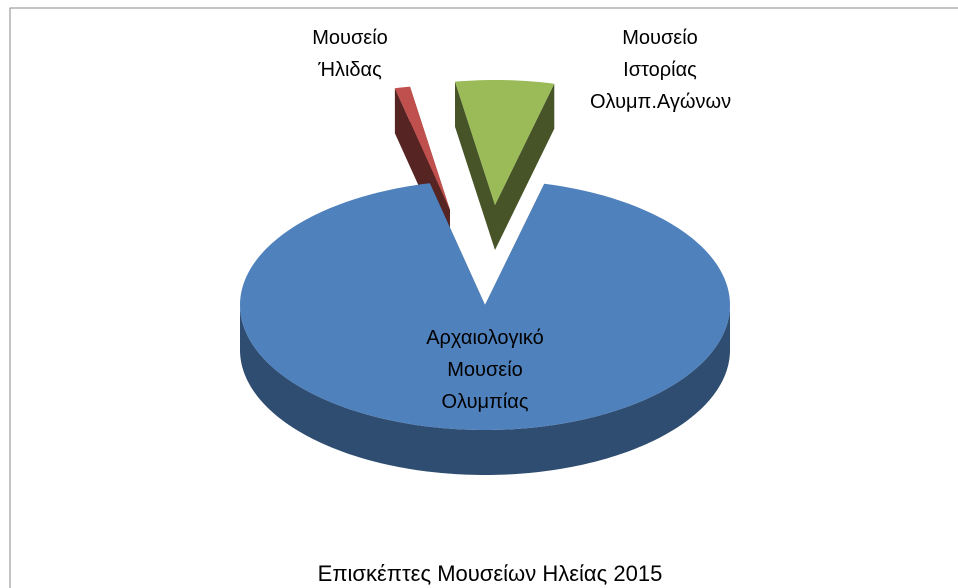 This screenshot has width=958, height=588. Describe the element at coordinates (490, 573) in the screenshot. I see `chart-title: Επισκέπτες Μουσείων Ηλείας 2015` at that location.